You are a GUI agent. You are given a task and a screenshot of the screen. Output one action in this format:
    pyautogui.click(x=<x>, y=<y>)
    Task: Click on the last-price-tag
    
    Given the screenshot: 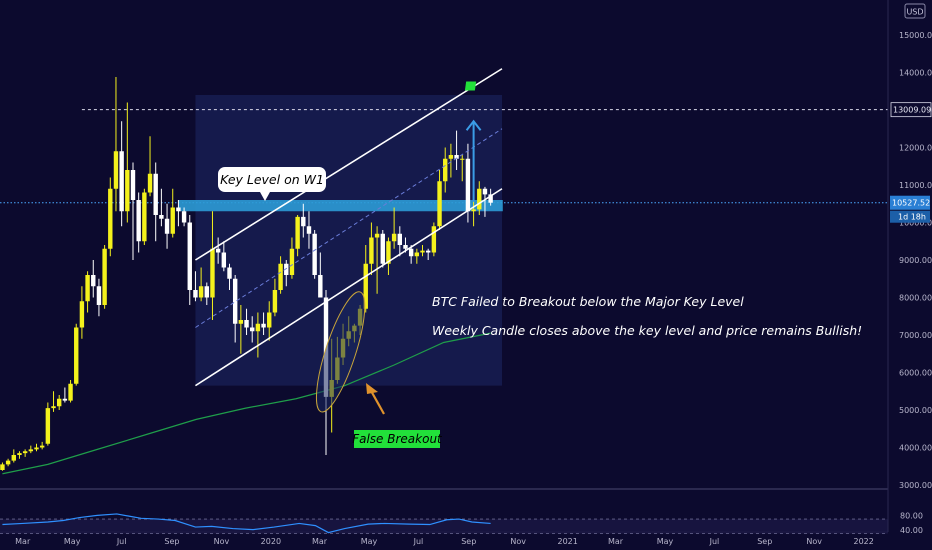 What is the action you would take?
    pyautogui.click(x=910, y=202)
    